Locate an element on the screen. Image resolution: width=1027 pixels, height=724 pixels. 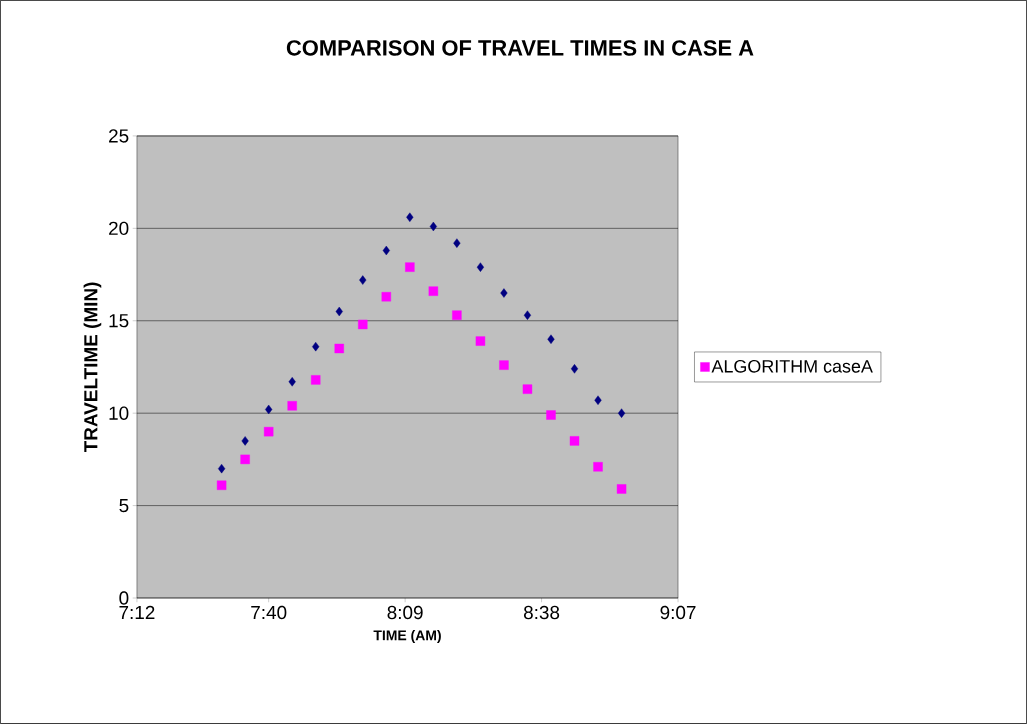
y-axis-title: TRAVELTIME (MIN) is located at coordinates (92, 367).